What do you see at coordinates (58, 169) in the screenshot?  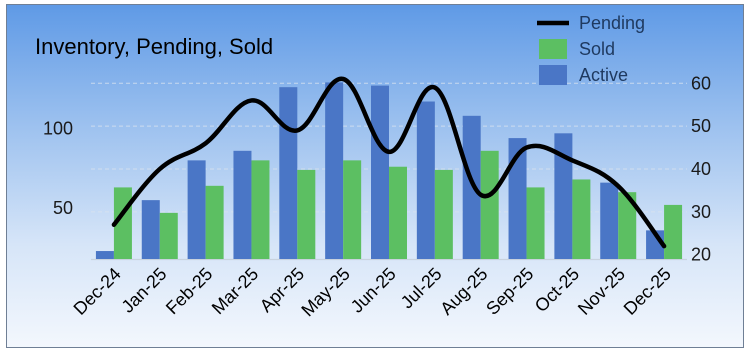 I see `y-axis-left: 50 100` at bounding box center [58, 169].